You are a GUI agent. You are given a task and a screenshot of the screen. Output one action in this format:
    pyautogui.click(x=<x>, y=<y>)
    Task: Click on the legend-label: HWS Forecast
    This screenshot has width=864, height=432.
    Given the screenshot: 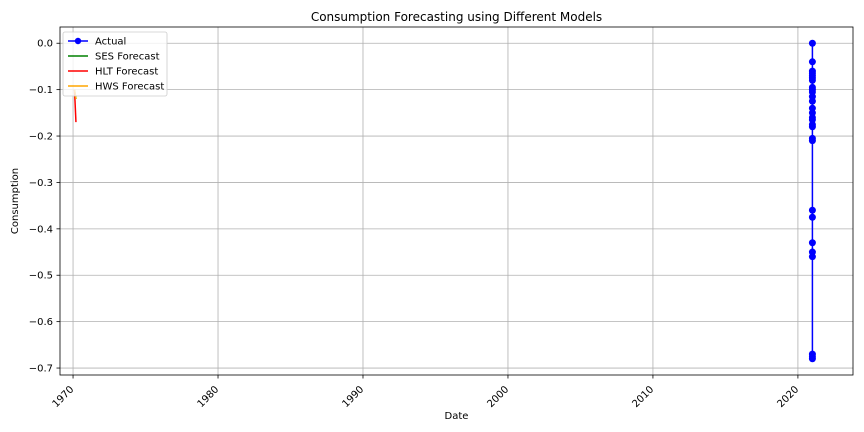 What is the action you would take?
    pyautogui.click(x=129, y=87)
    